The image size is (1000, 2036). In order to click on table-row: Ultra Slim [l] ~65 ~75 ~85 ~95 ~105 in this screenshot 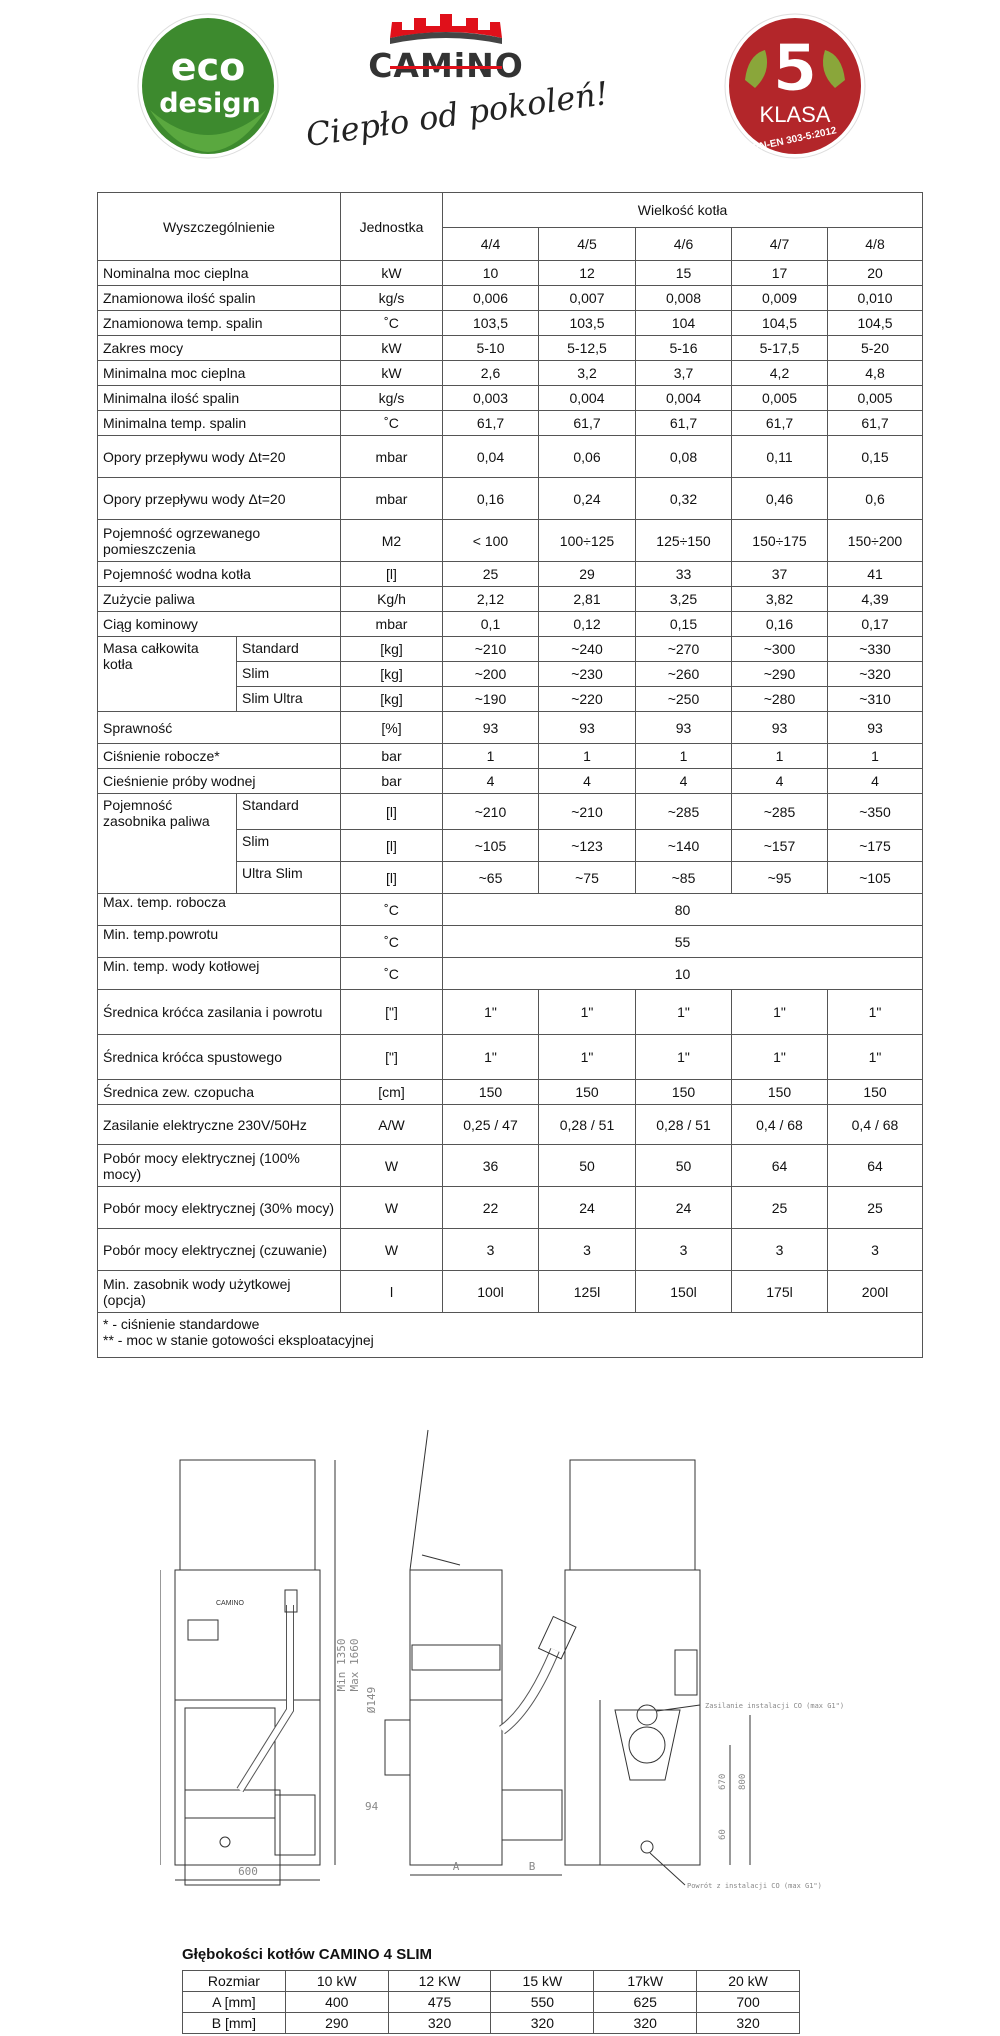, I will do `click(510, 877)`.